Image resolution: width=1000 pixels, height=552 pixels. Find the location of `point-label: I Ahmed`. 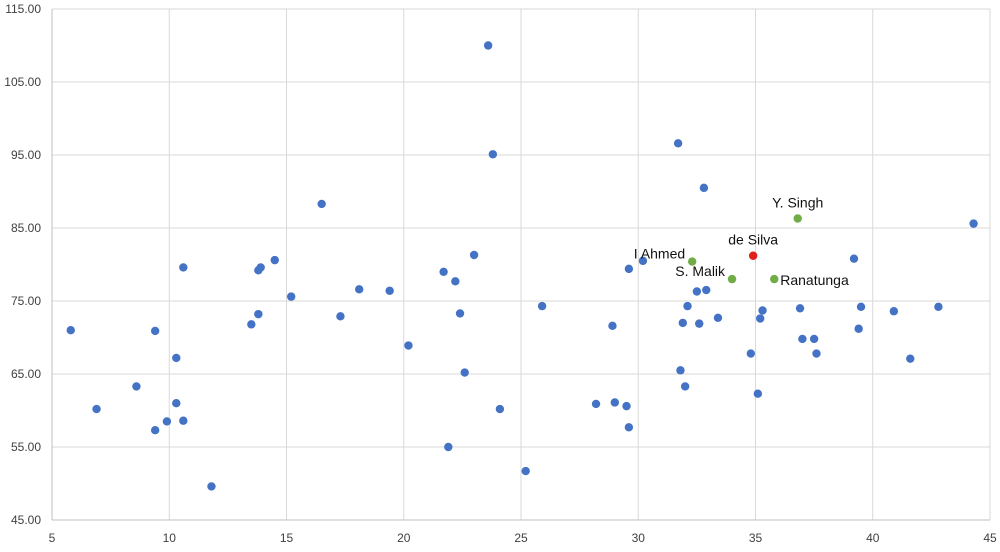

point-label: I Ahmed is located at coordinates (659, 254).